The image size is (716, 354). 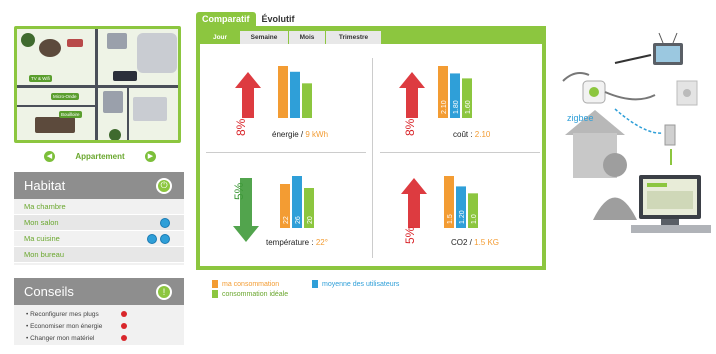 I want to click on computer-icon, so click(x=671, y=204).